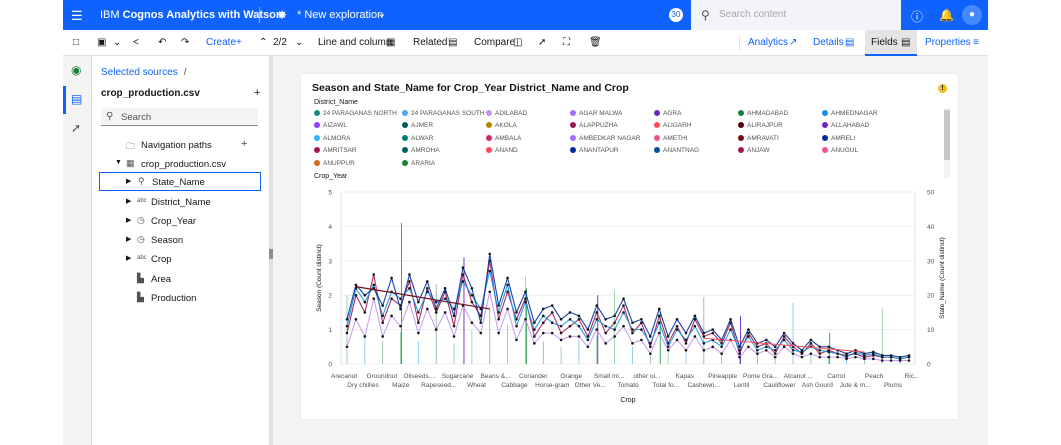 The height and width of the screenshot is (445, 1061). Describe the element at coordinates (391, 42) in the screenshot. I see `chart-type-icon: ▦` at that location.